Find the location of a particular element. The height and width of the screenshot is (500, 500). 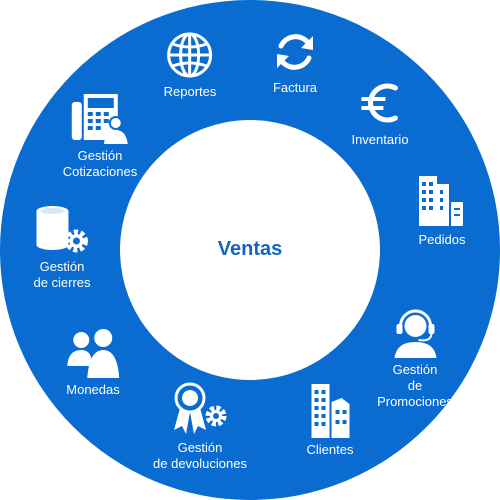

segment-gestion-cierres: Gestión de cierres is located at coordinates (62, 247).